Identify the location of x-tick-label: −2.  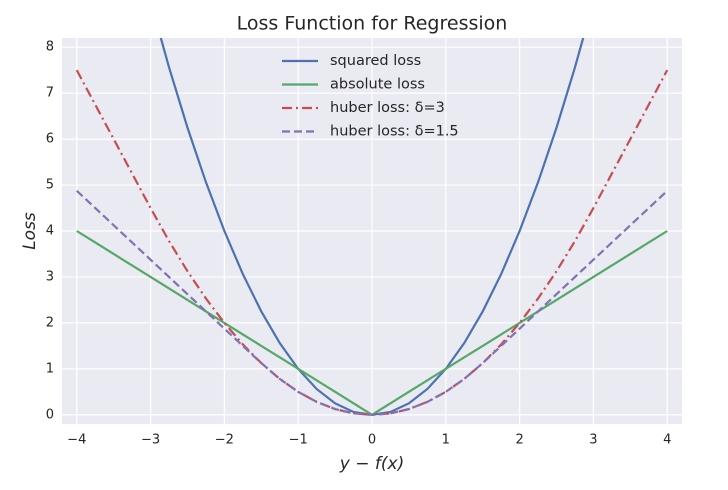
(224, 440).